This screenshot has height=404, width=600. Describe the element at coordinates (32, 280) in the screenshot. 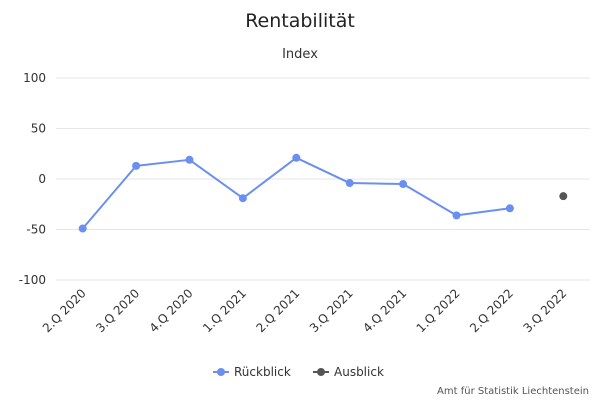

I see `y-tick-label: -100` at that location.